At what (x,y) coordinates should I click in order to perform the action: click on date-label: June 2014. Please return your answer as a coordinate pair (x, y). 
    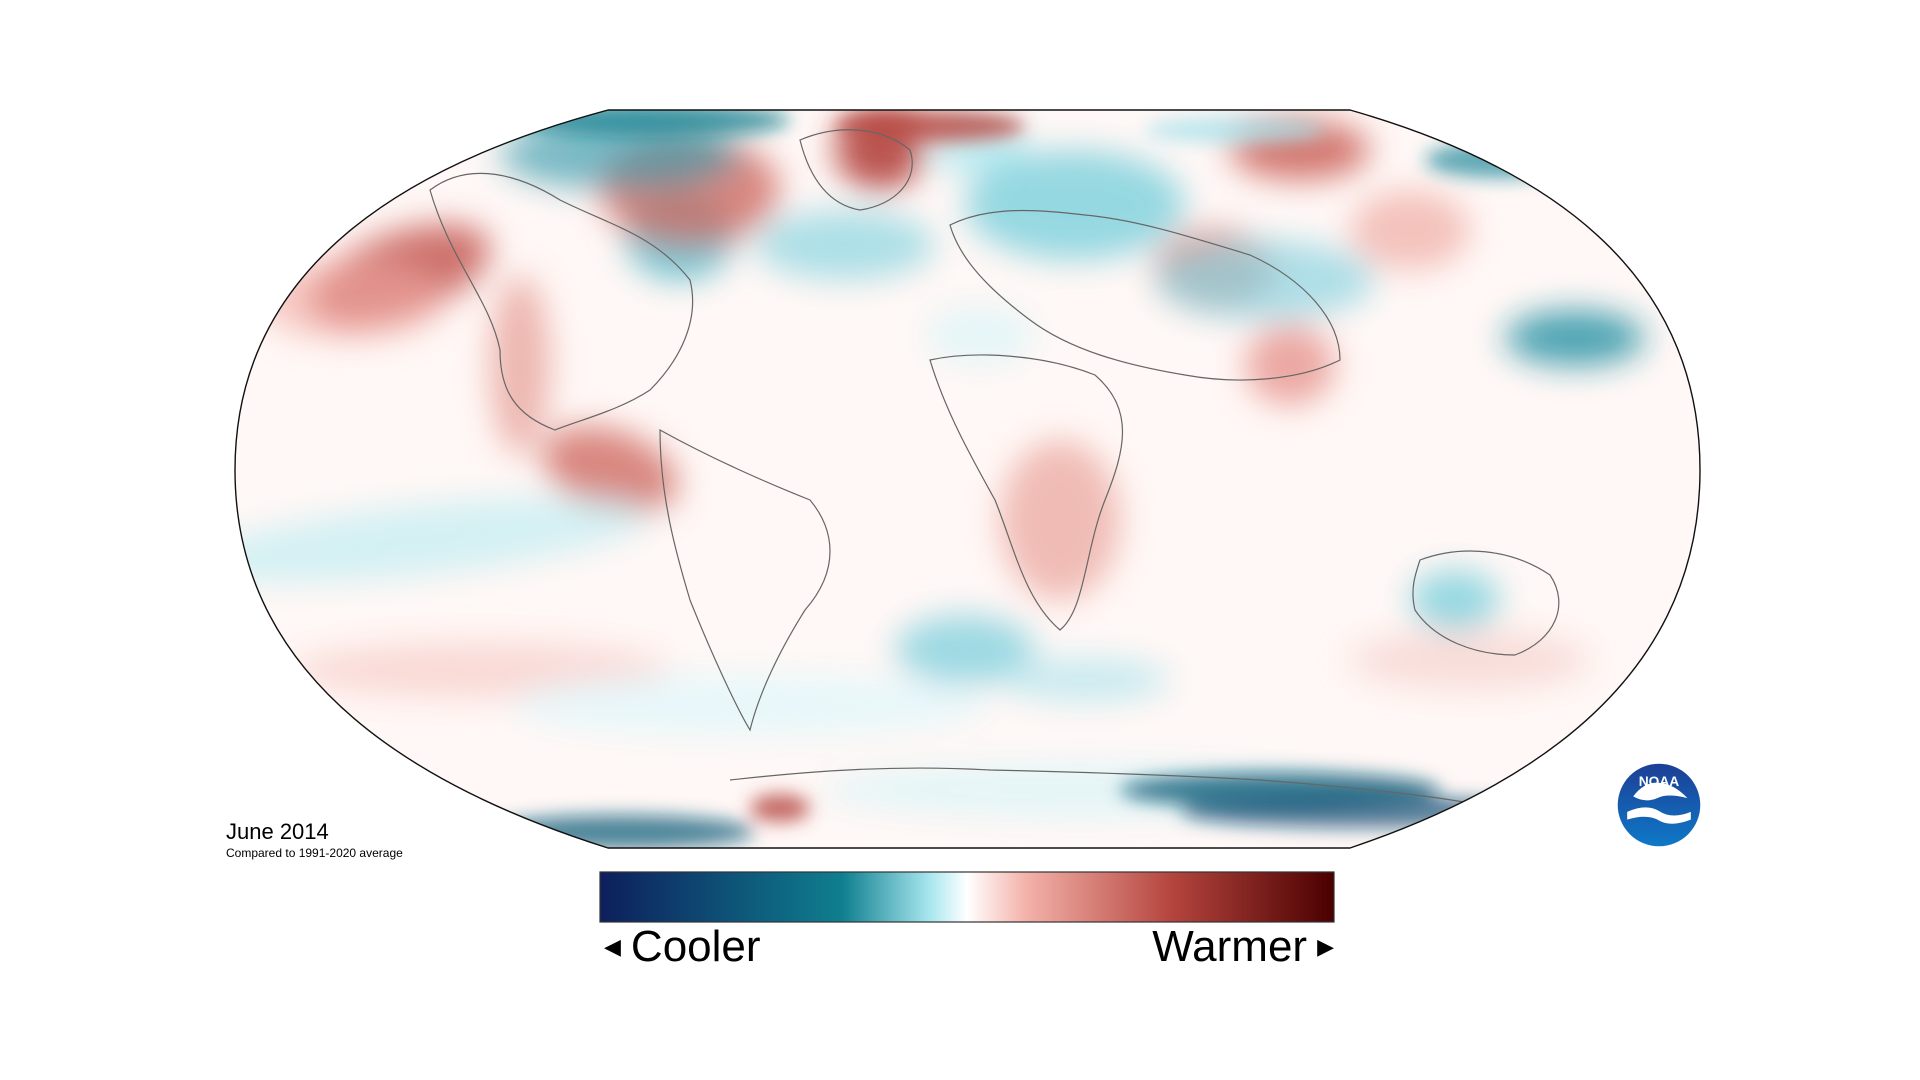
    Looking at the image, I should click on (277, 831).